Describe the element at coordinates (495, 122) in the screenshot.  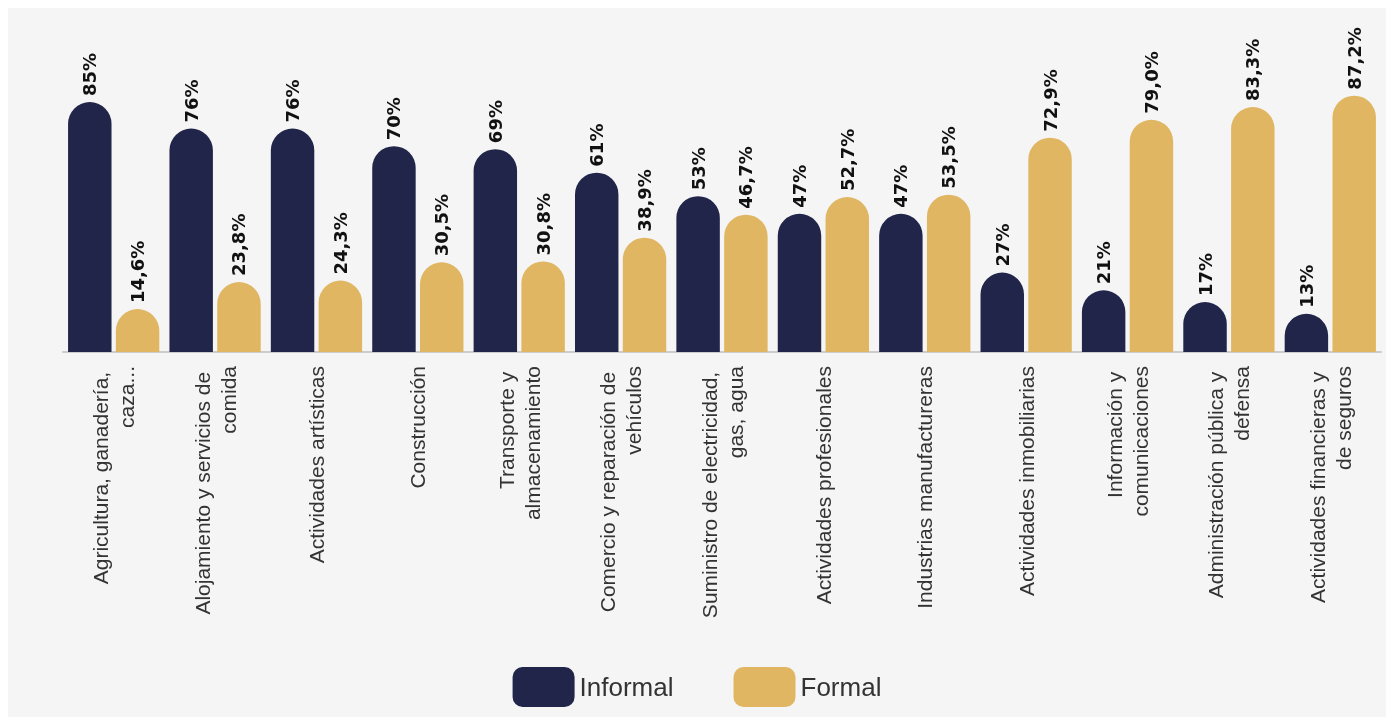
I see `data-label: 69%` at that location.